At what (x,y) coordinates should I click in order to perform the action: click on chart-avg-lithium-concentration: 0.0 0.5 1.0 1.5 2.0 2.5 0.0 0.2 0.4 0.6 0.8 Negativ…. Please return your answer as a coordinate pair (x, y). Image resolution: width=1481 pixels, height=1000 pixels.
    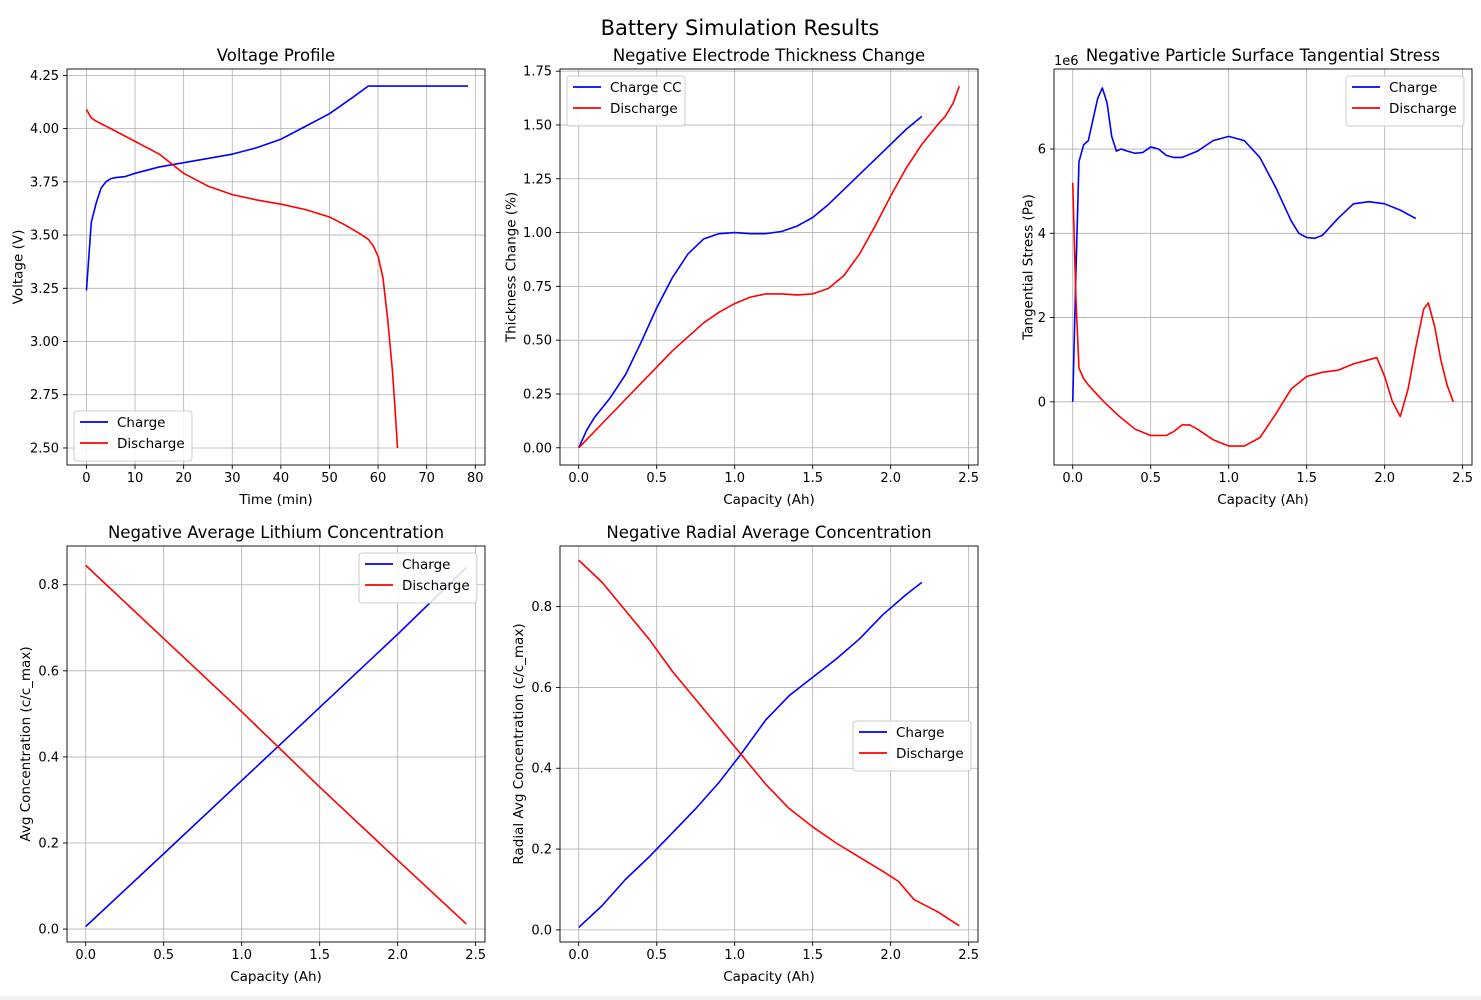
    Looking at the image, I should click on (252, 754).